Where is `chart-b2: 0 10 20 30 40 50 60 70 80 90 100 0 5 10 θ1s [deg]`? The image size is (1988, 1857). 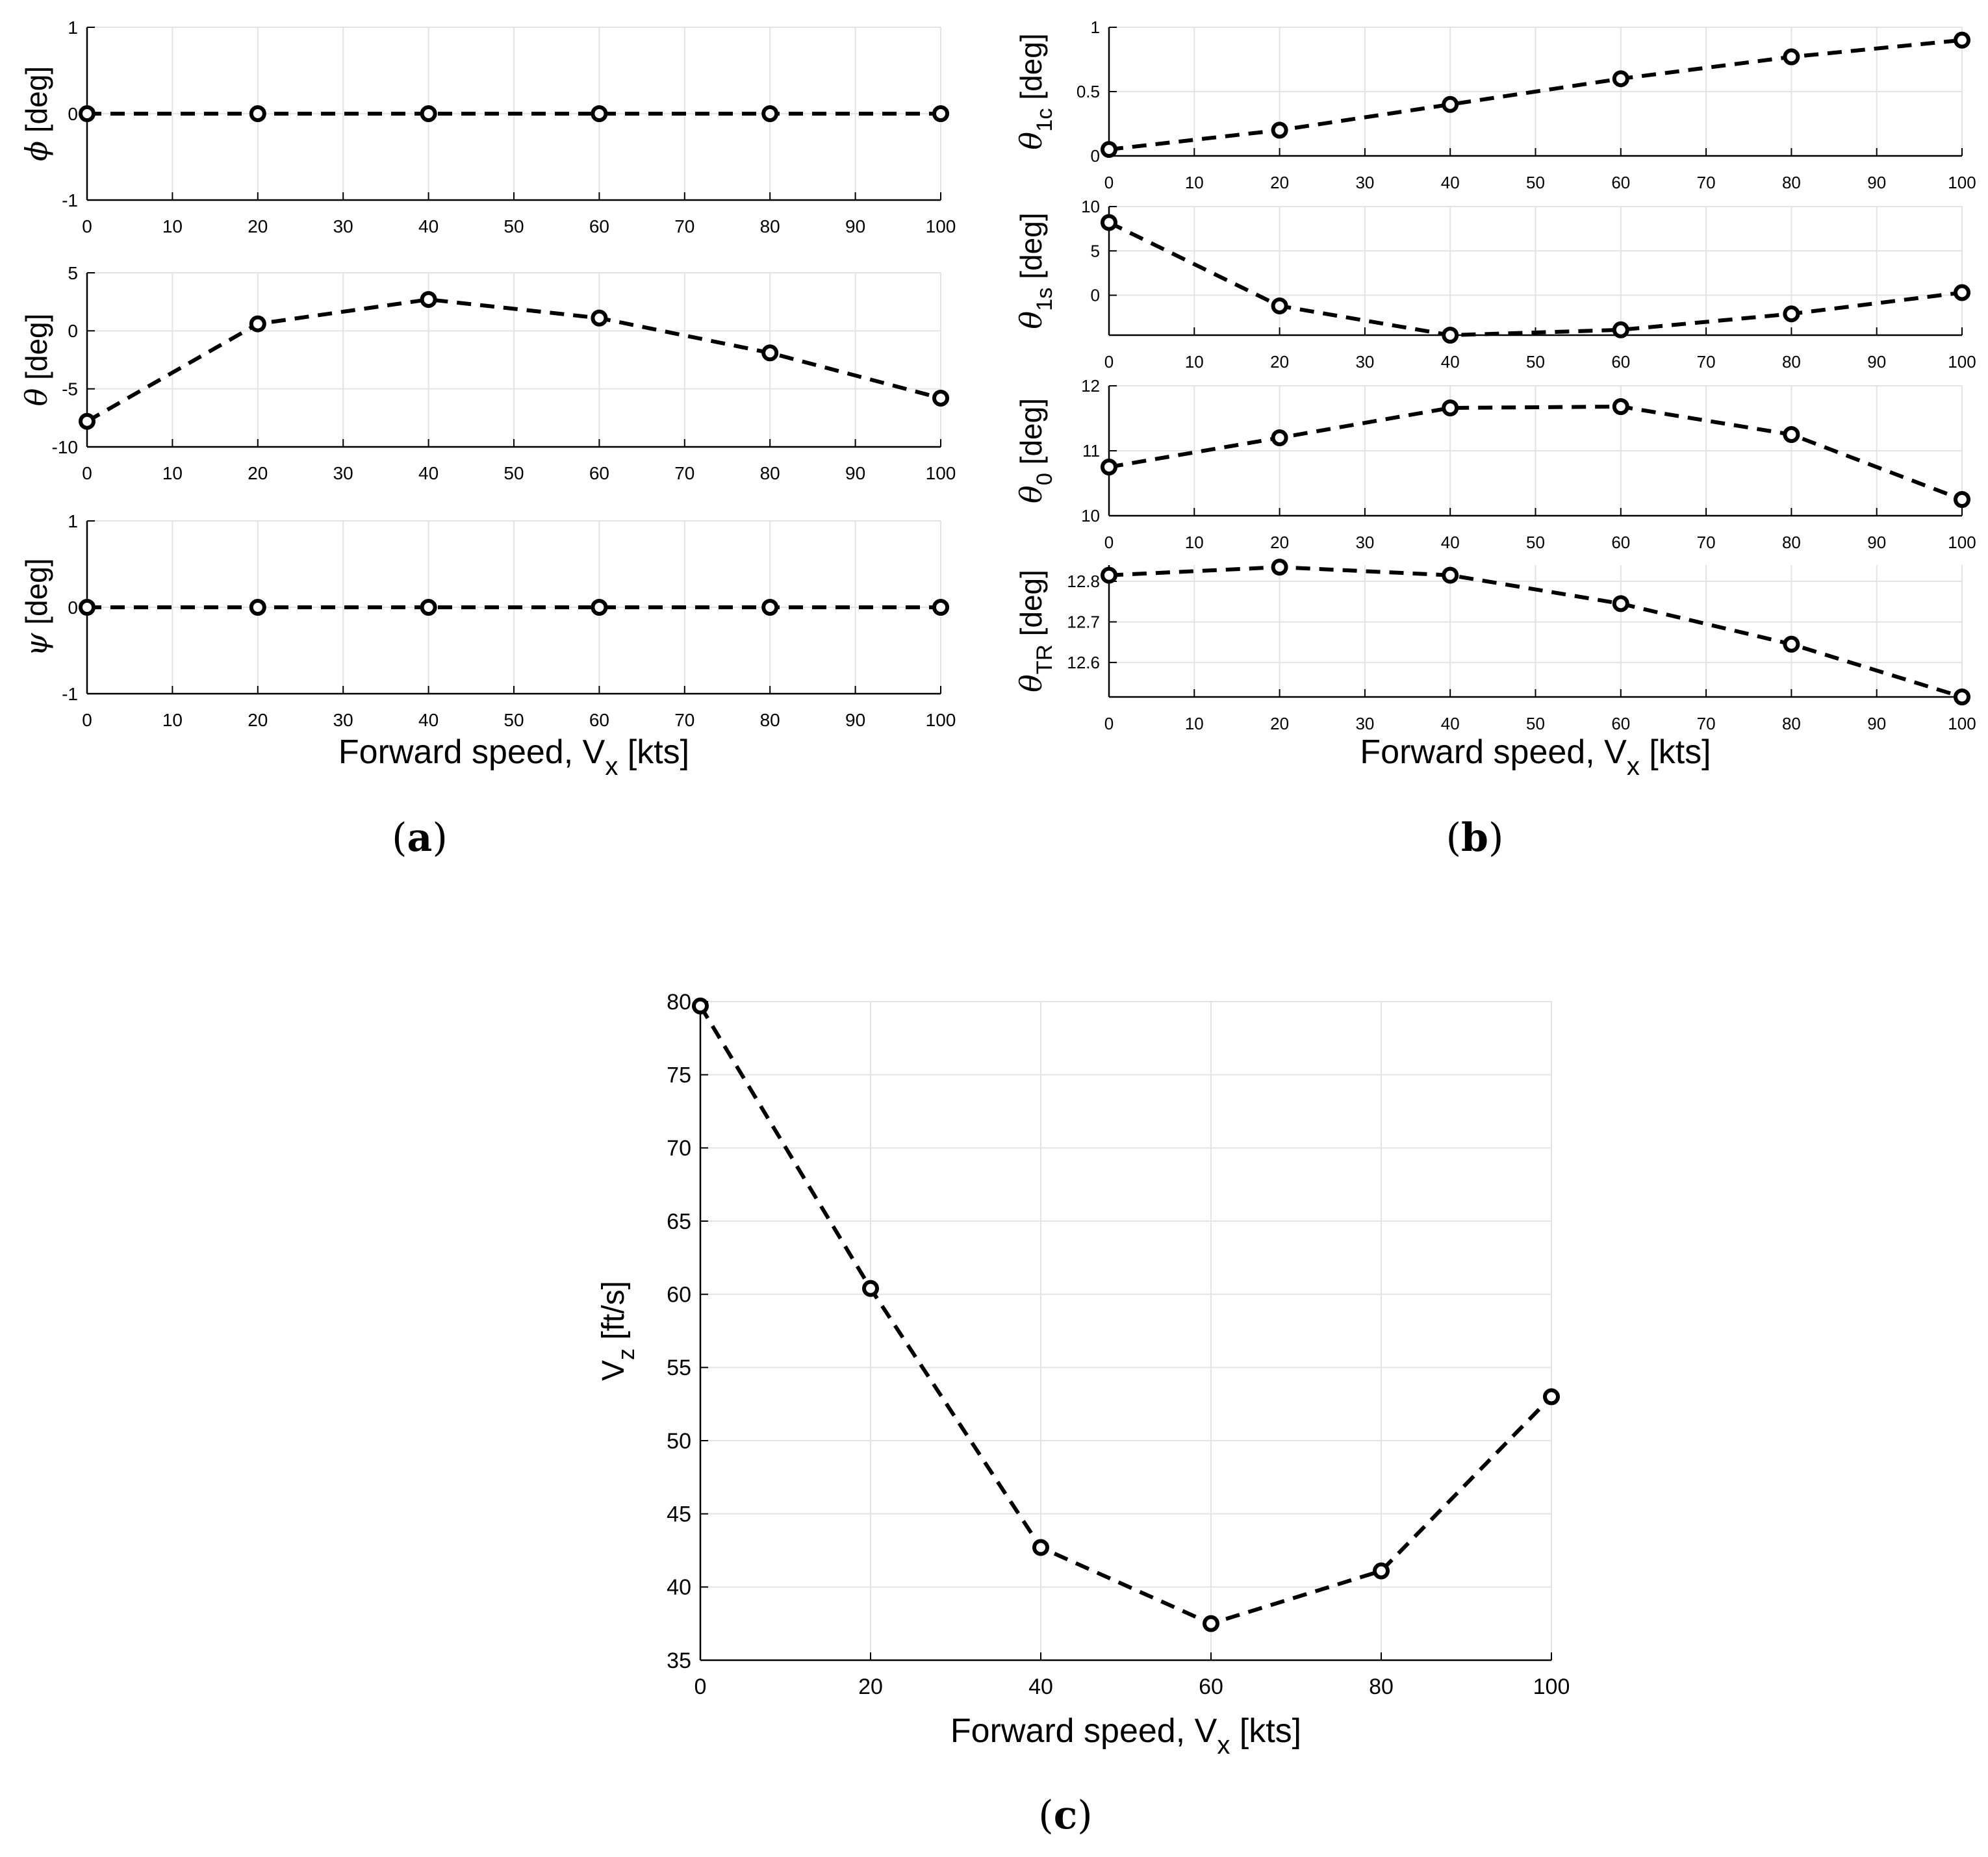
chart-b2: 0 10 20 30 40 50 60 70 80 90 100 0 5 10 θ1s [deg] is located at coordinates (1495, 284).